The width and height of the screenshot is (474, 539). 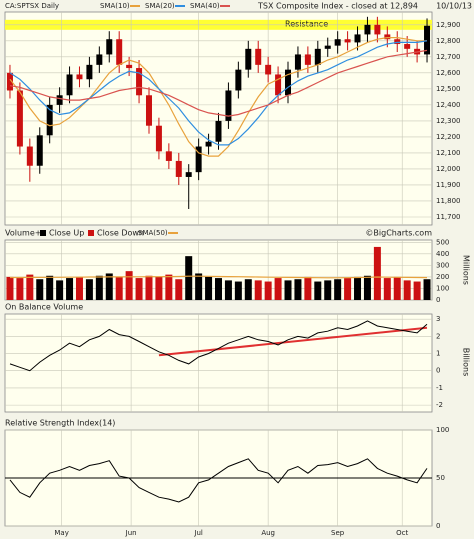 I want to click on y-tick-label: 12,300, so click(x=448, y=121).